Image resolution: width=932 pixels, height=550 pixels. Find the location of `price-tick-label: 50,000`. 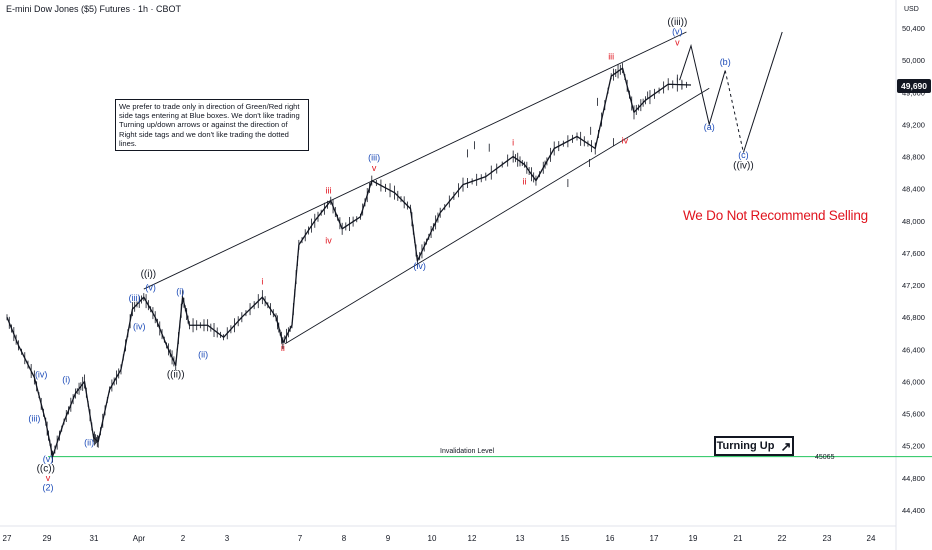

price-tick-label: 50,000 is located at coordinates (913, 60).